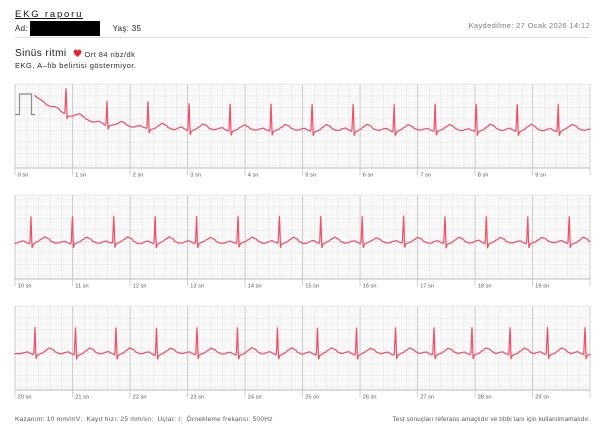 The height and width of the screenshot is (435, 605). I want to click on svg-text: 1 sn, so click(80, 175).